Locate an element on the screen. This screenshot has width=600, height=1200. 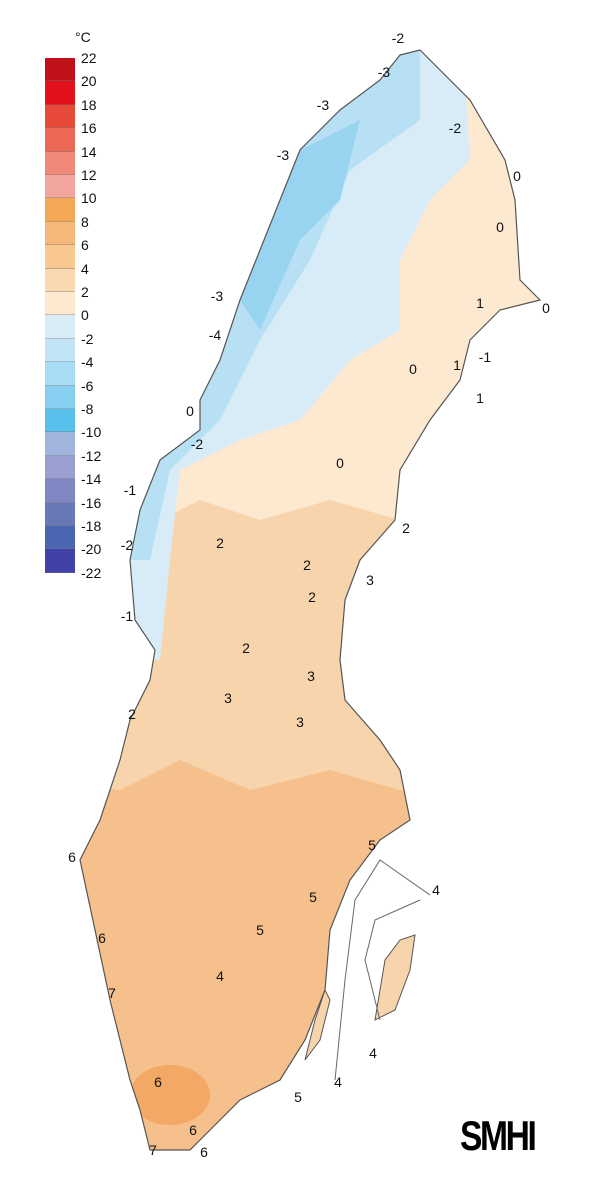
legend-label: 10 is located at coordinates (89, 198).